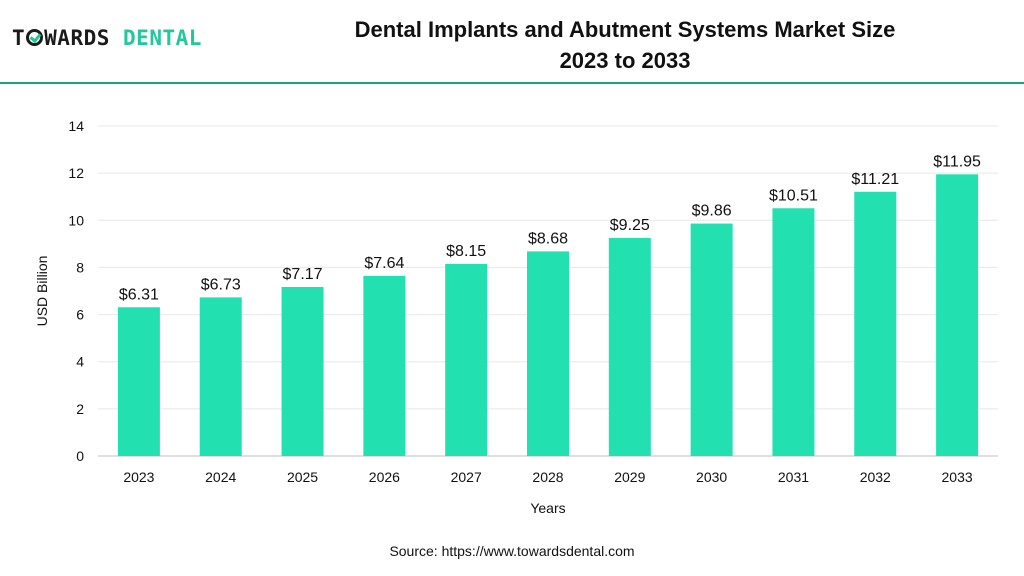  Describe the element at coordinates (76, 126) in the screenshot. I see `y-tick-label: 14` at that location.